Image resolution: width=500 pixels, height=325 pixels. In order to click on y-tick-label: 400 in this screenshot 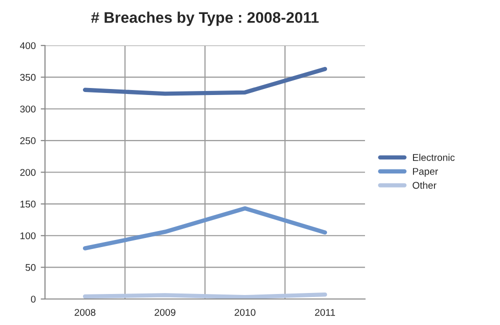, I will do `click(28, 46)`.